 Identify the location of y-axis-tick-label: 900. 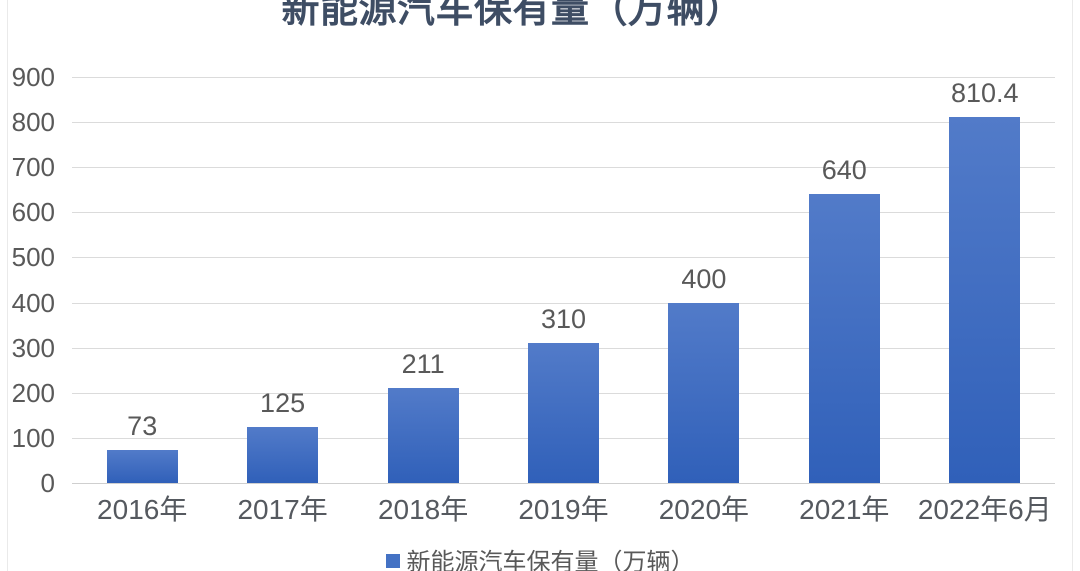
(33, 77).